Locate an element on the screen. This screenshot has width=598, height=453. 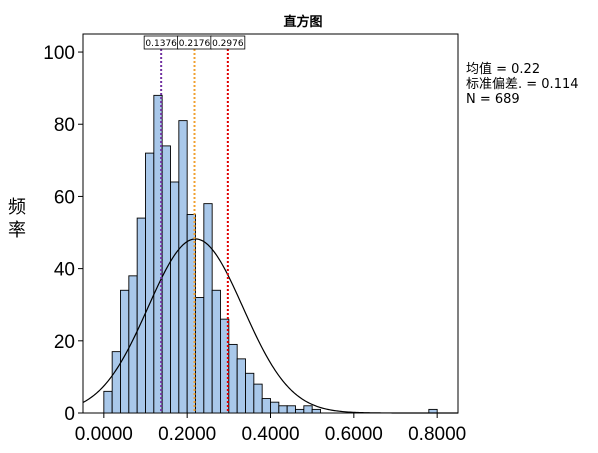
x-tick-label: 0.0000 is located at coordinates (104, 434).